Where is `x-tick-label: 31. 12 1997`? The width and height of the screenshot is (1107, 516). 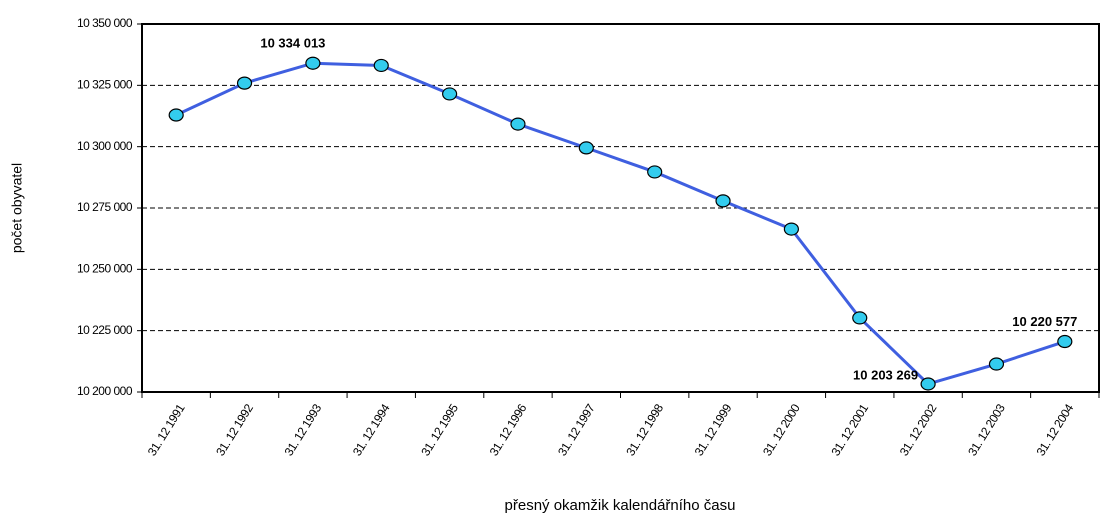
x-tick-label: 31. 12 1997 is located at coordinates (576, 429).